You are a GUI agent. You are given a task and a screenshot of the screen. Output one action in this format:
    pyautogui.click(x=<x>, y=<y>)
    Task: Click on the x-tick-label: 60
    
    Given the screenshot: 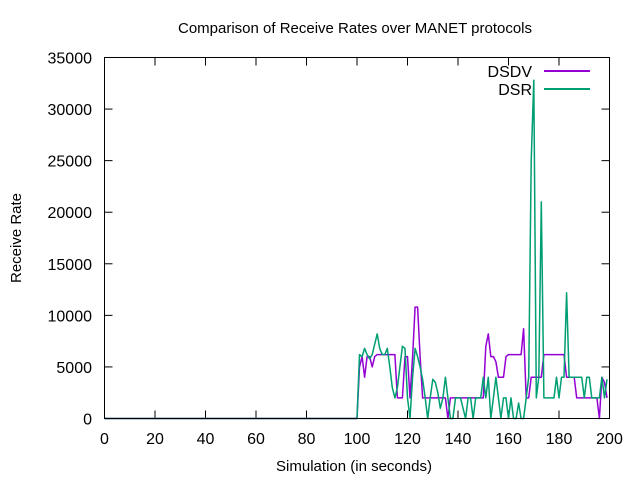 What is the action you would take?
    pyautogui.click(x=256, y=439)
    